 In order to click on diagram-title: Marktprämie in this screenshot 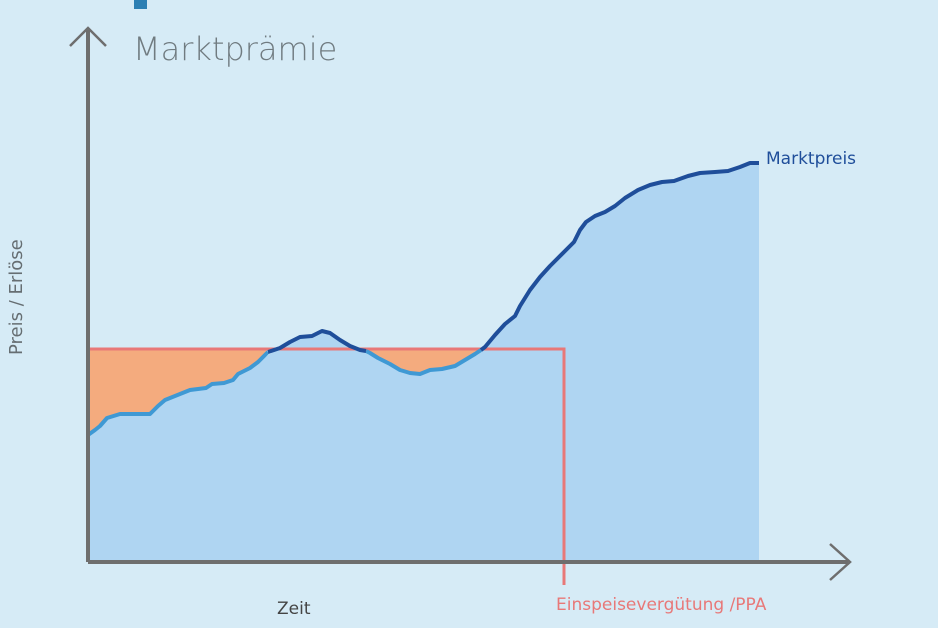, I will do `click(235, 49)`.